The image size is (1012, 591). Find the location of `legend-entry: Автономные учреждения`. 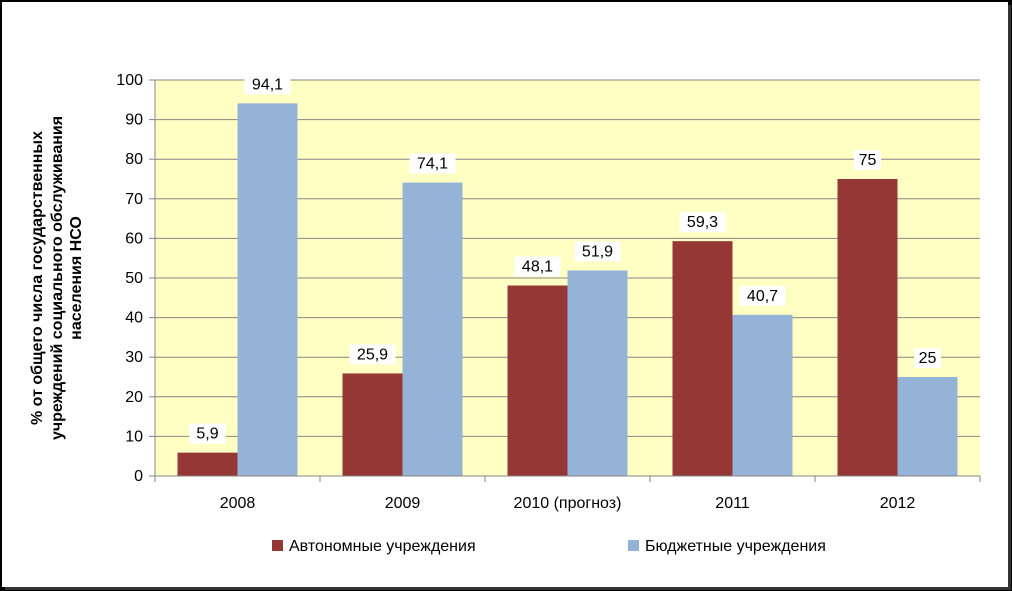

legend-entry: Автономные учреждения is located at coordinates (382, 546).